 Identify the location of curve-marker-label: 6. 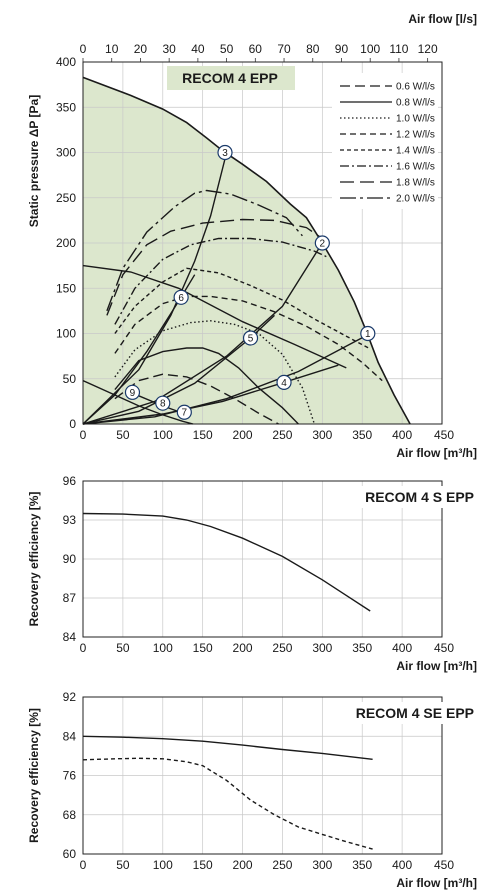
(181, 298).